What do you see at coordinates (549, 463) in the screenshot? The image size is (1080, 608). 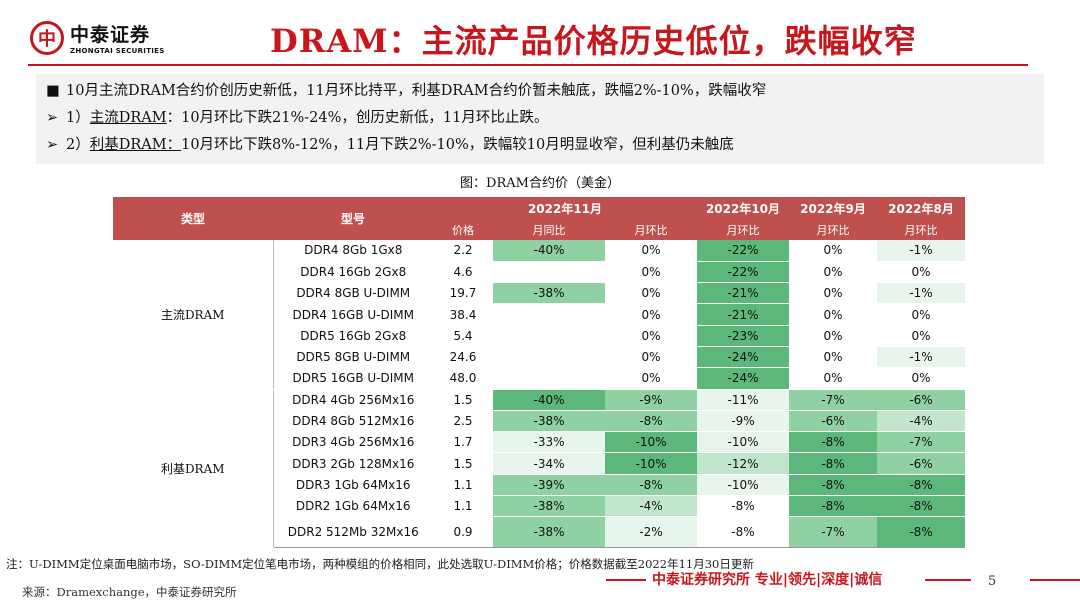 I see `yoy-cell: -34%` at bounding box center [549, 463].